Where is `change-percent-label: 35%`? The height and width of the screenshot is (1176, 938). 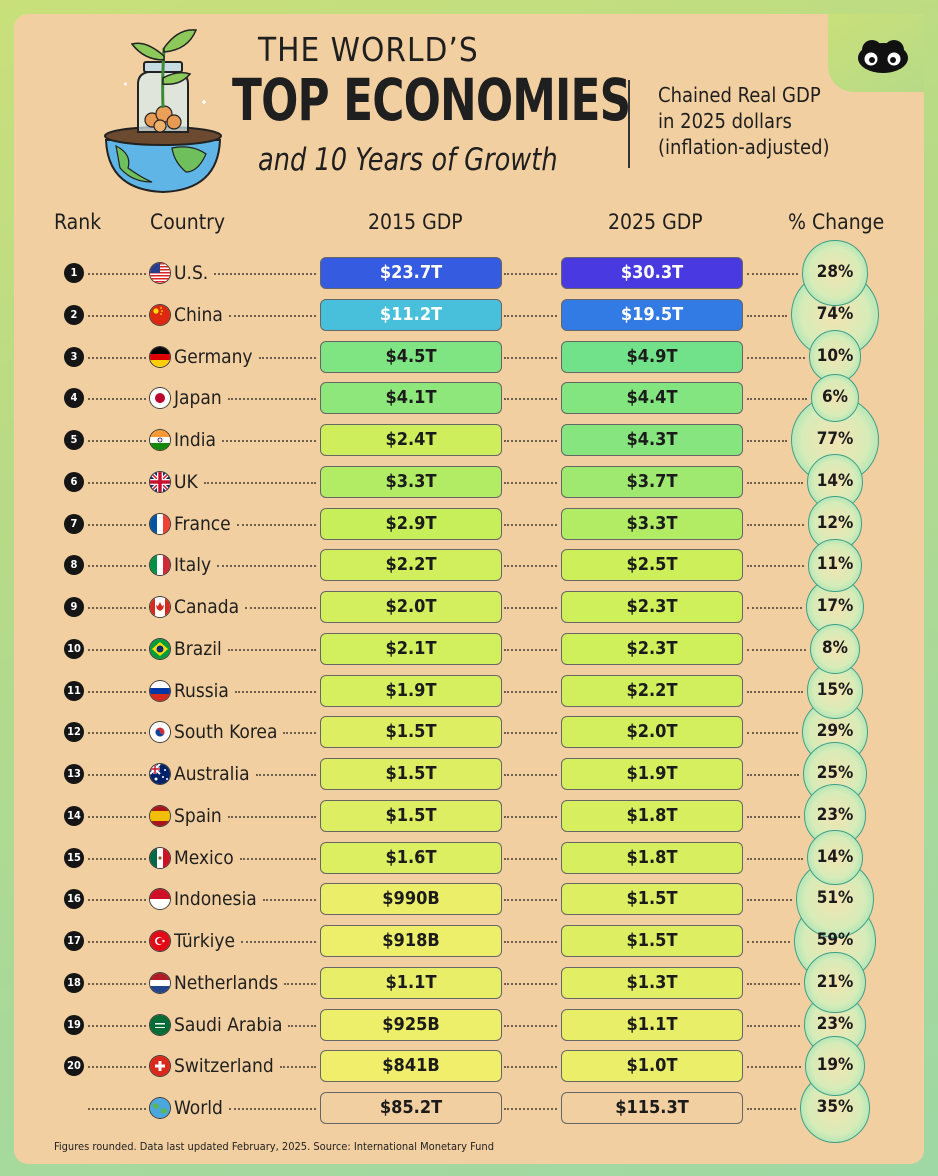 change-percent-label: 35% is located at coordinates (835, 1107).